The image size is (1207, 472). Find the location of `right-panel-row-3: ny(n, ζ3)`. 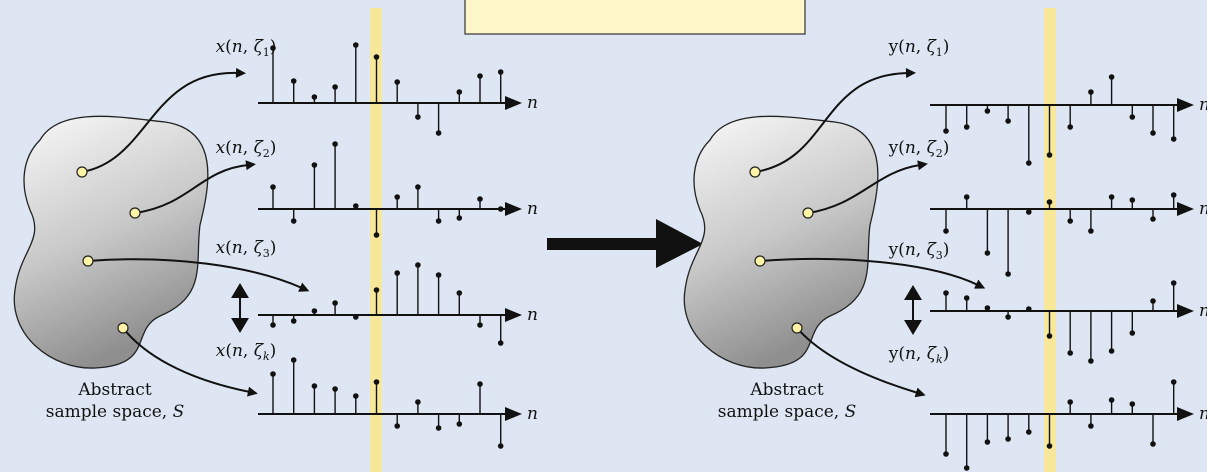

right-panel-row-3: ny(n, ζ3) is located at coordinates (1047, 302).